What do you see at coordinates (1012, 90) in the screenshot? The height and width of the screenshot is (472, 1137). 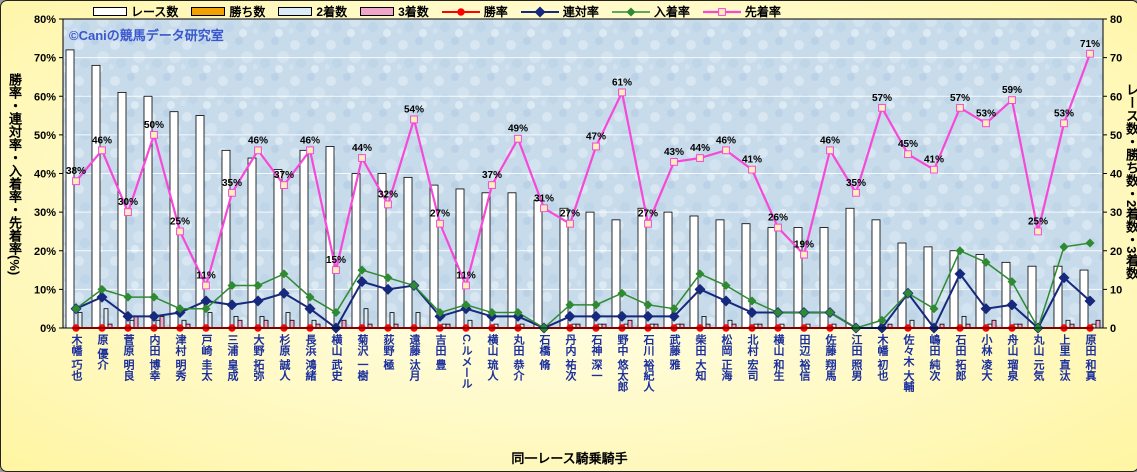 I see `point-label: 59%` at bounding box center [1012, 90].